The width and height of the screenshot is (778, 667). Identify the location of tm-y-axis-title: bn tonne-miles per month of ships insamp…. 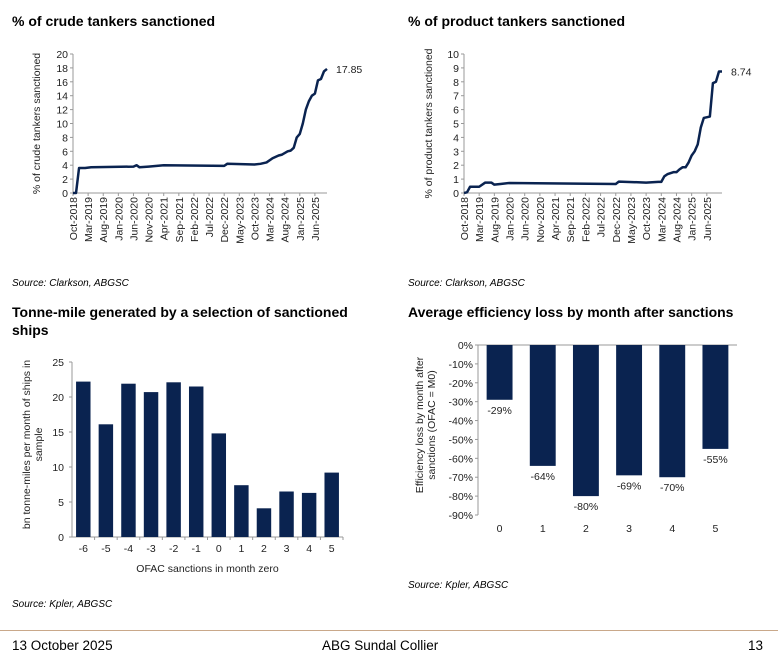
(33, 444).